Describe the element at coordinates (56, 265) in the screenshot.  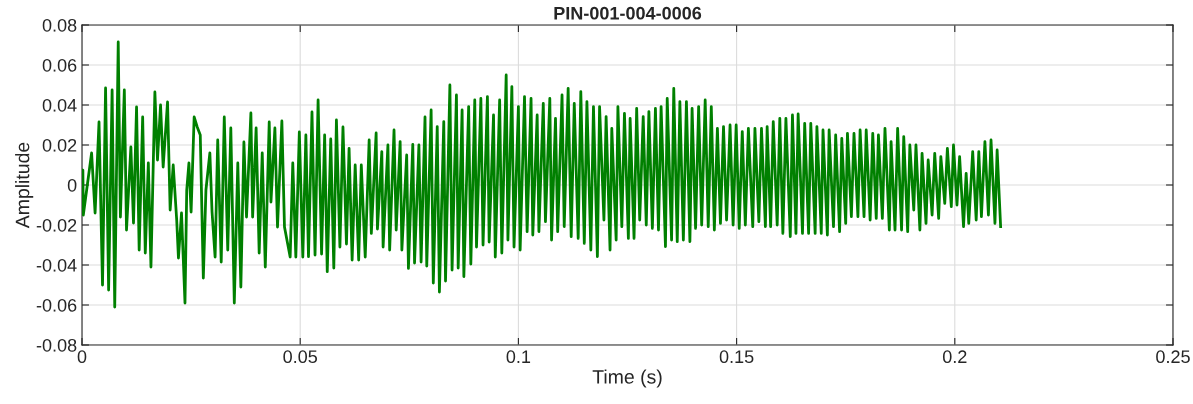
I see `y-tick-label: -0.04` at that location.